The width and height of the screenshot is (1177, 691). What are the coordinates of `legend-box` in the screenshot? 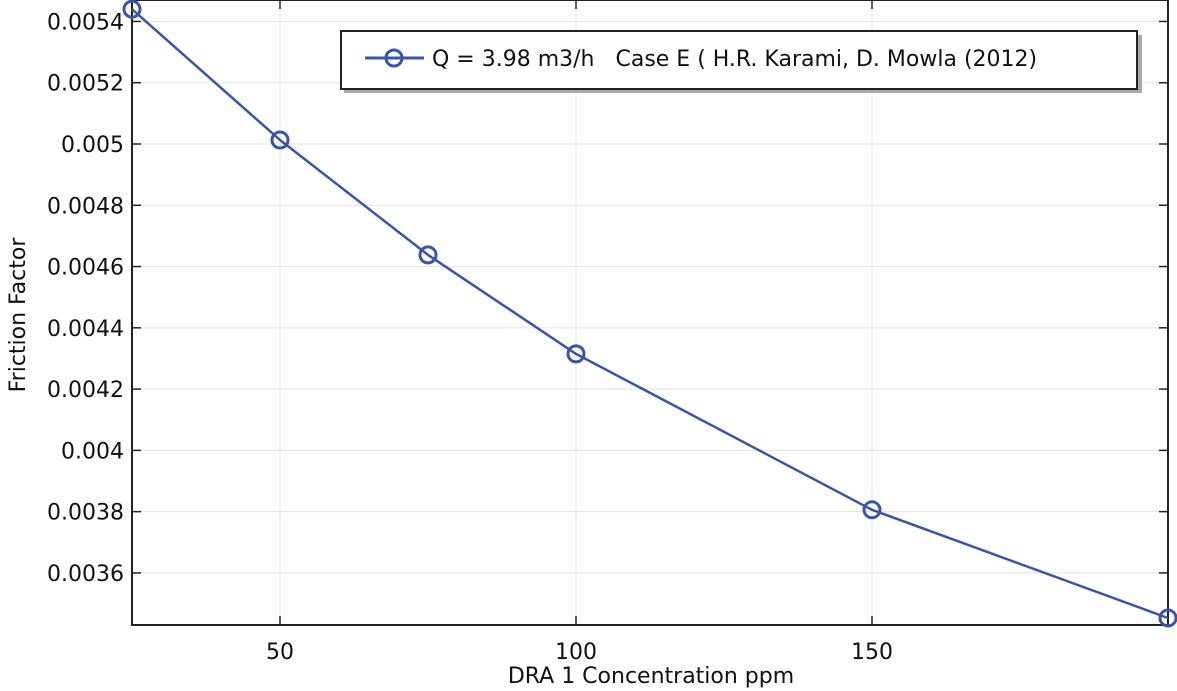 It's located at (739, 60).